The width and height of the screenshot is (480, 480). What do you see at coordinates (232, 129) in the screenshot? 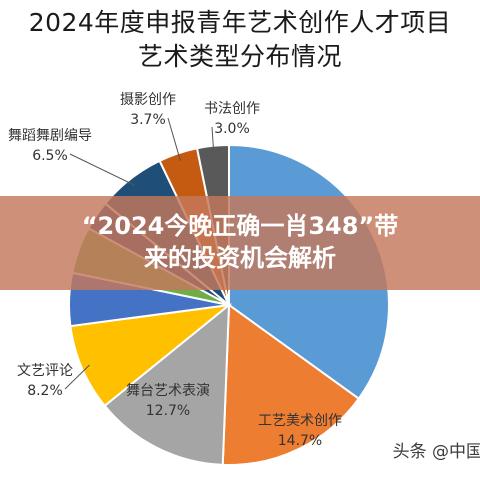
I see `slice-value-label: 3.0%` at bounding box center [232, 129].